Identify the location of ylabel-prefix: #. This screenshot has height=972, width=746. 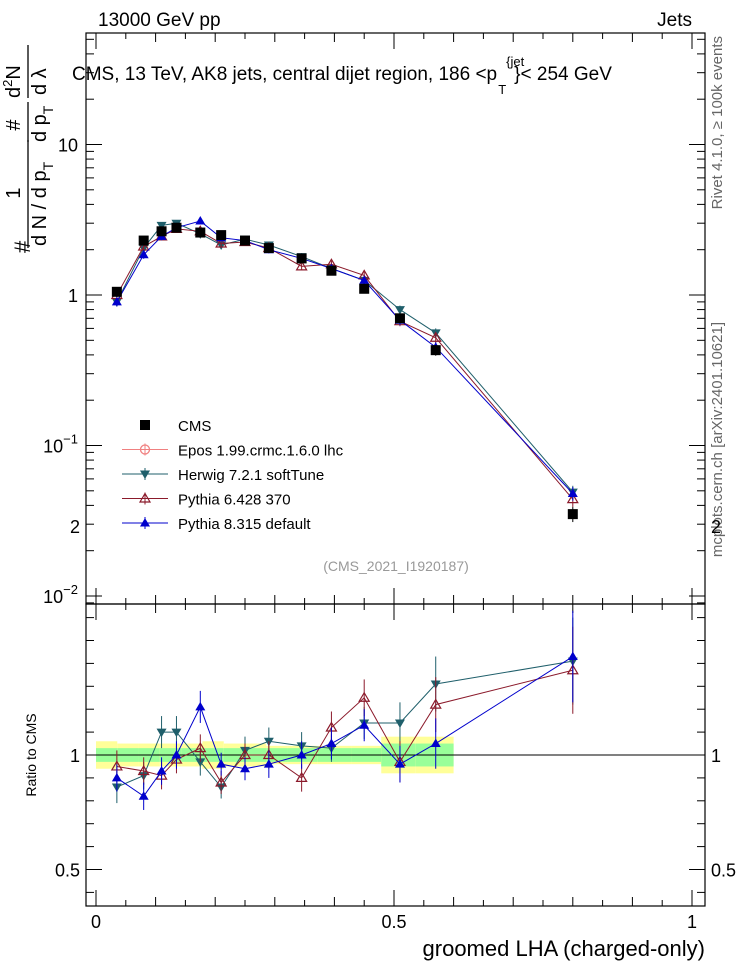
(22, 246).